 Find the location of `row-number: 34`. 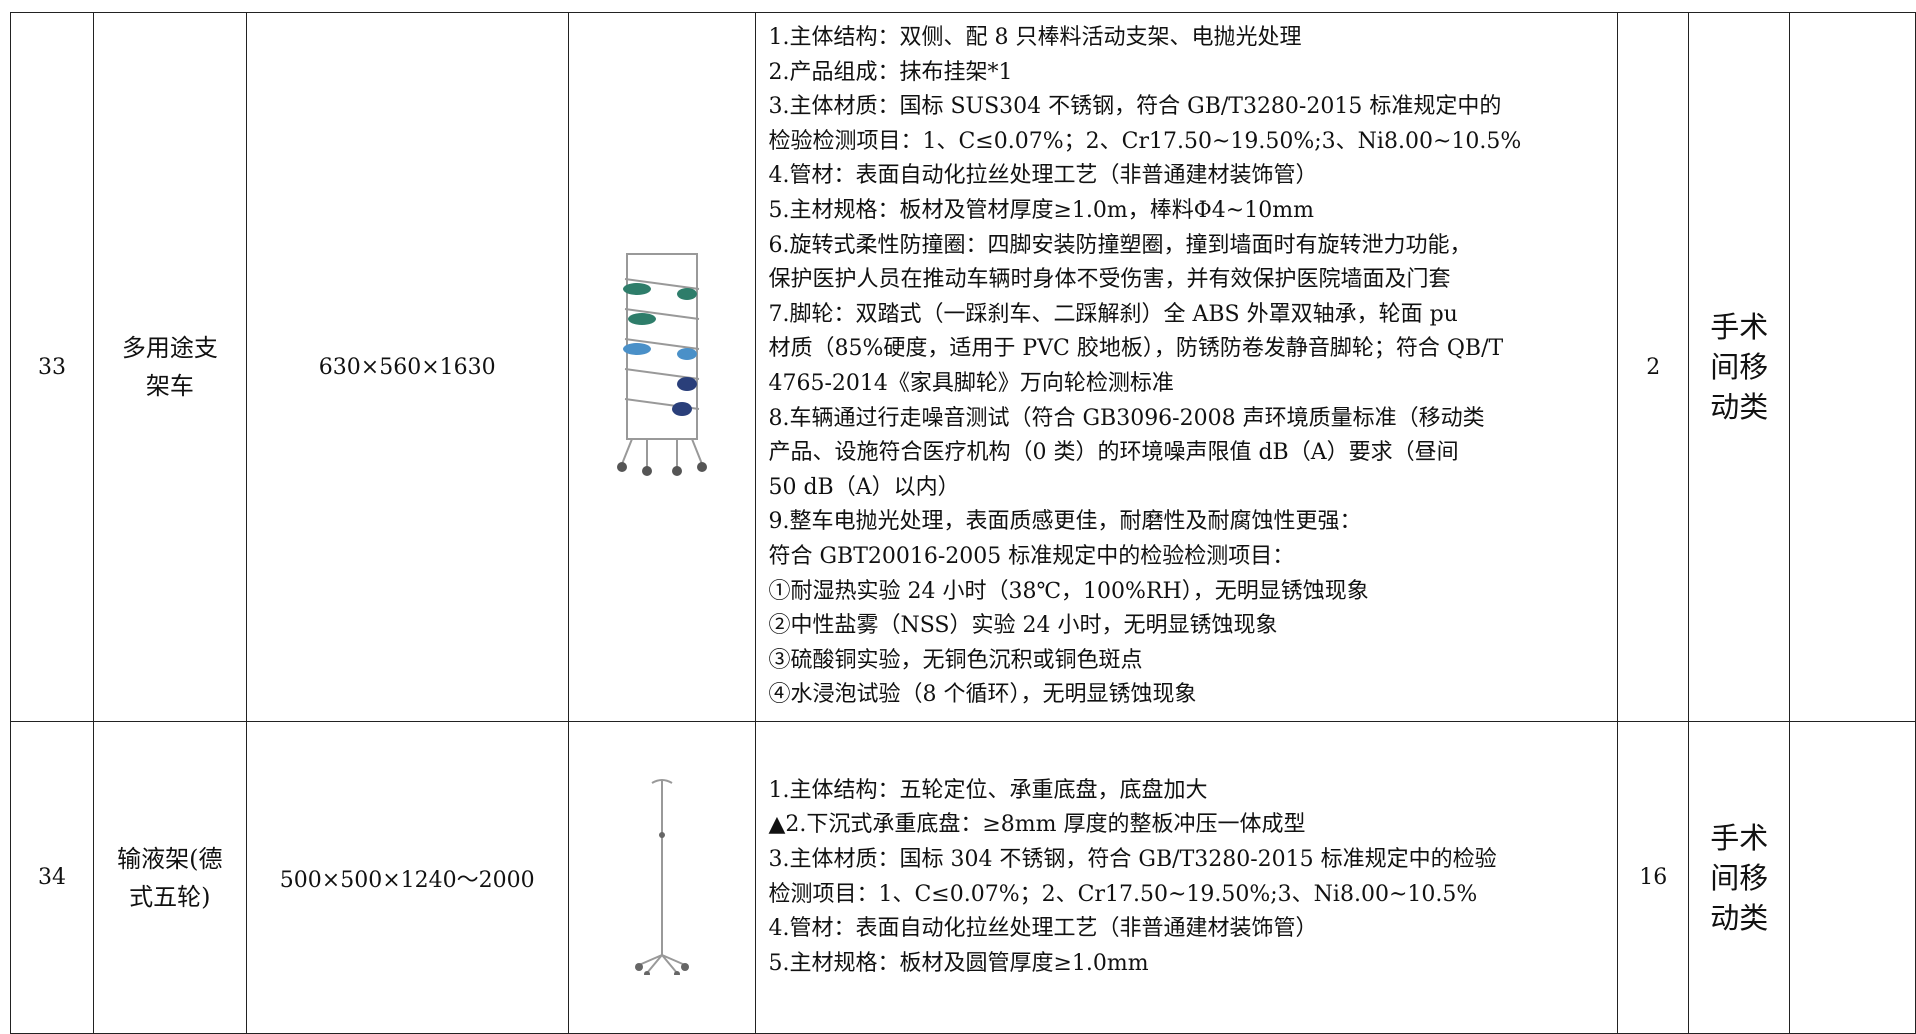

row-number: 34 is located at coordinates (51, 877).